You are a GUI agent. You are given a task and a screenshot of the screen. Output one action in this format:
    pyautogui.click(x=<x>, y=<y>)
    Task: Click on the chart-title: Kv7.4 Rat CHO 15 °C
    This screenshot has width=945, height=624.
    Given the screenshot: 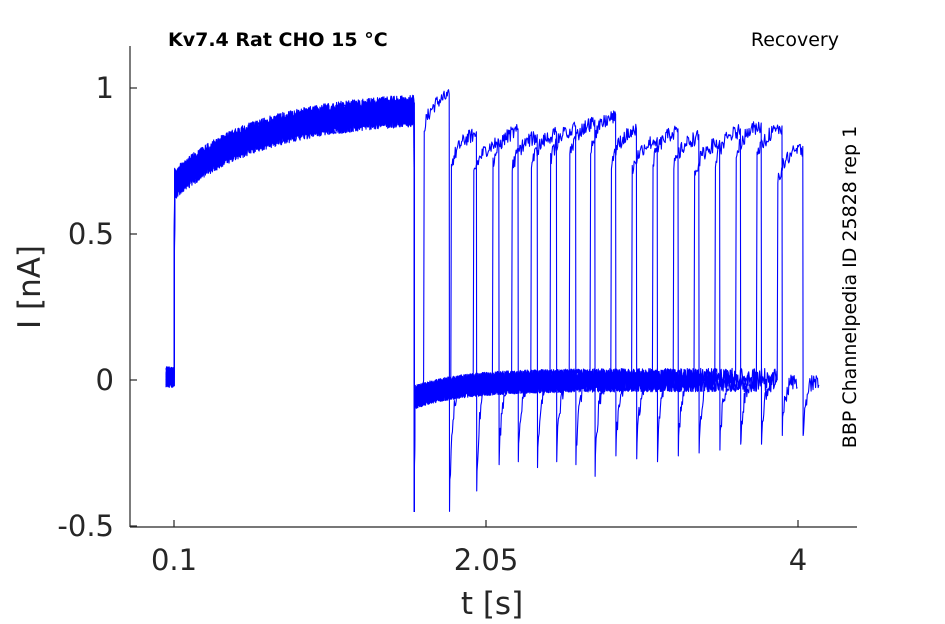 What is the action you would take?
    pyautogui.click(x=278, y=40)
    